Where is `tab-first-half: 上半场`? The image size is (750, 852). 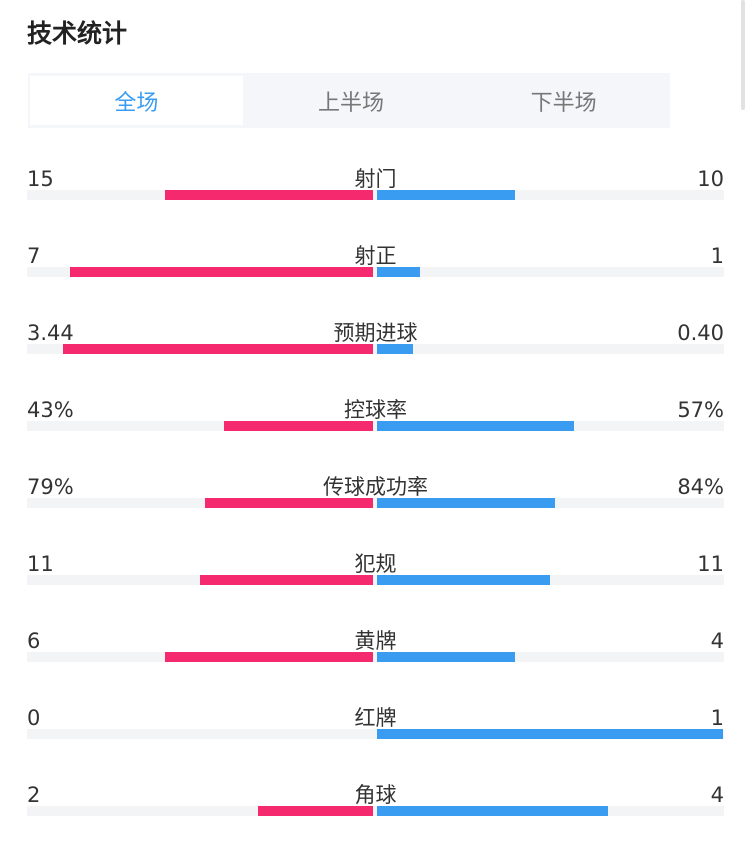 tab-first-half: 上半场 is located at coordinates (351, 103).